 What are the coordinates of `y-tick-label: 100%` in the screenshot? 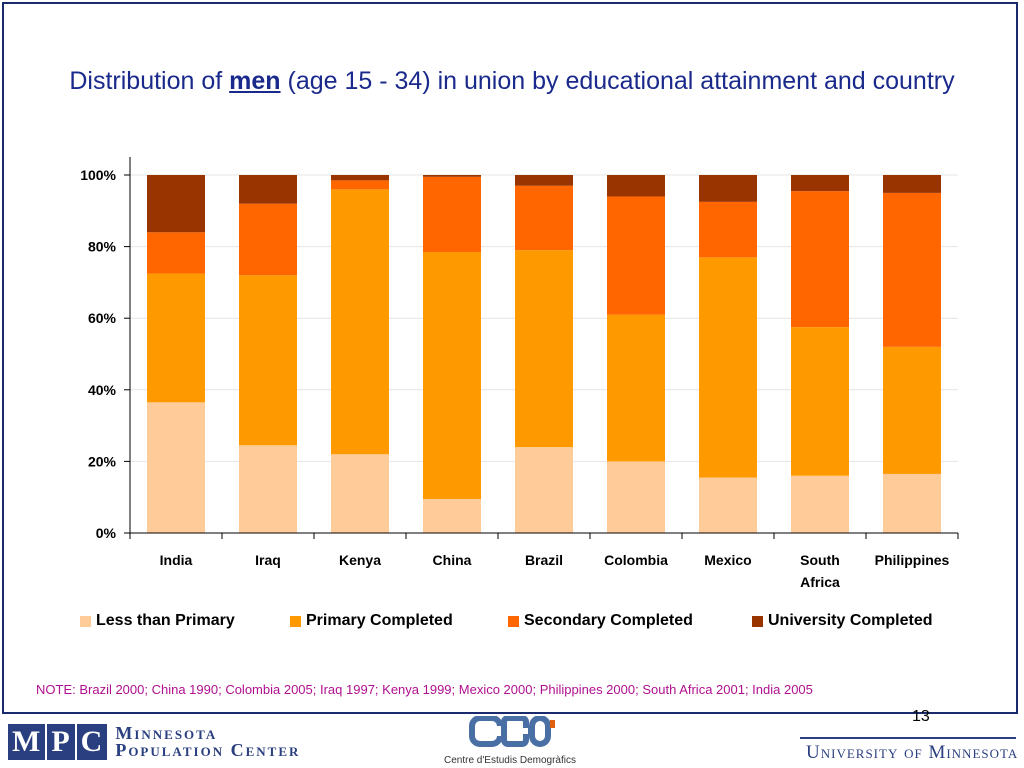 It's located at (98, 175).